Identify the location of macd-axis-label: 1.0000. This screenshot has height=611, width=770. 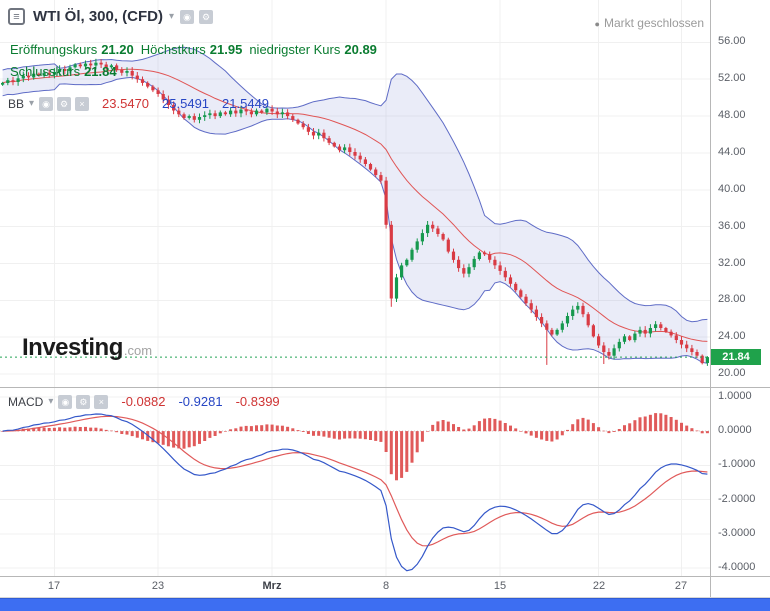
(735, 396).